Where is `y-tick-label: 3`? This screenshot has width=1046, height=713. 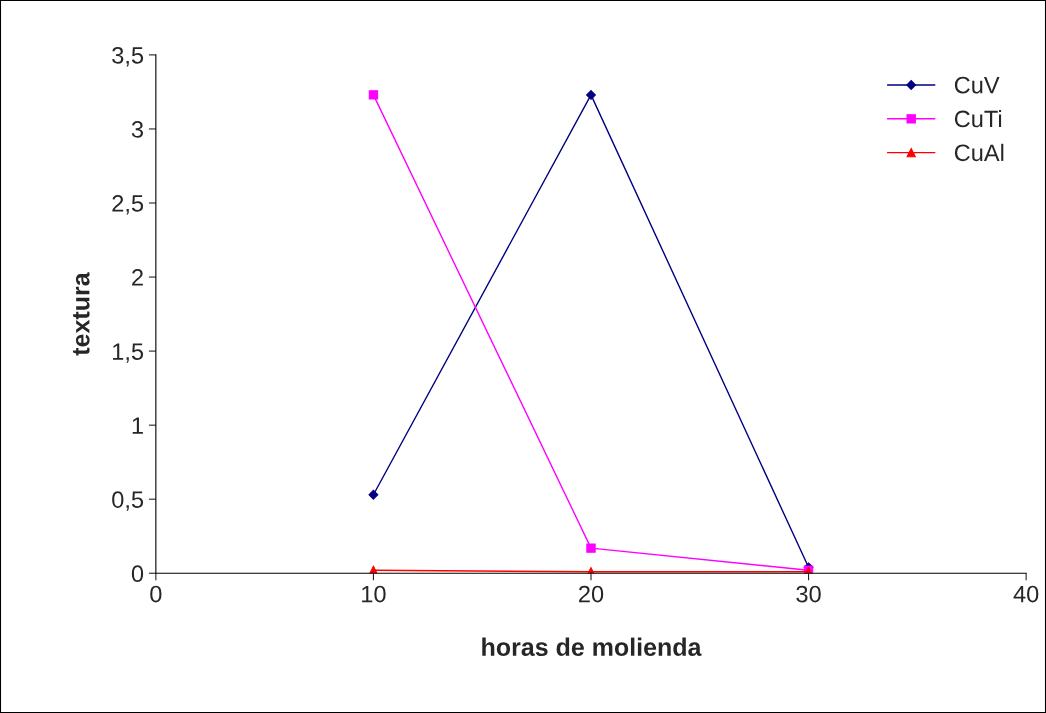 y-tick-label: 3 is located at coordinates (137, 129).